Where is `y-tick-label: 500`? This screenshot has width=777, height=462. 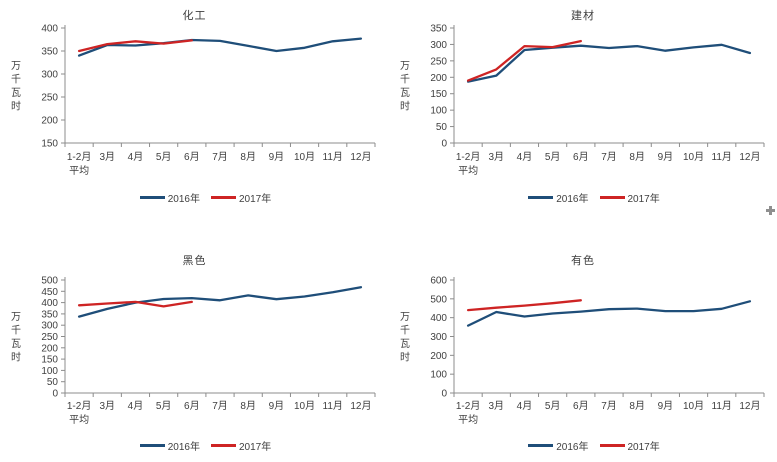 y-tick-label: 500 is located at coordinates (438, 299).